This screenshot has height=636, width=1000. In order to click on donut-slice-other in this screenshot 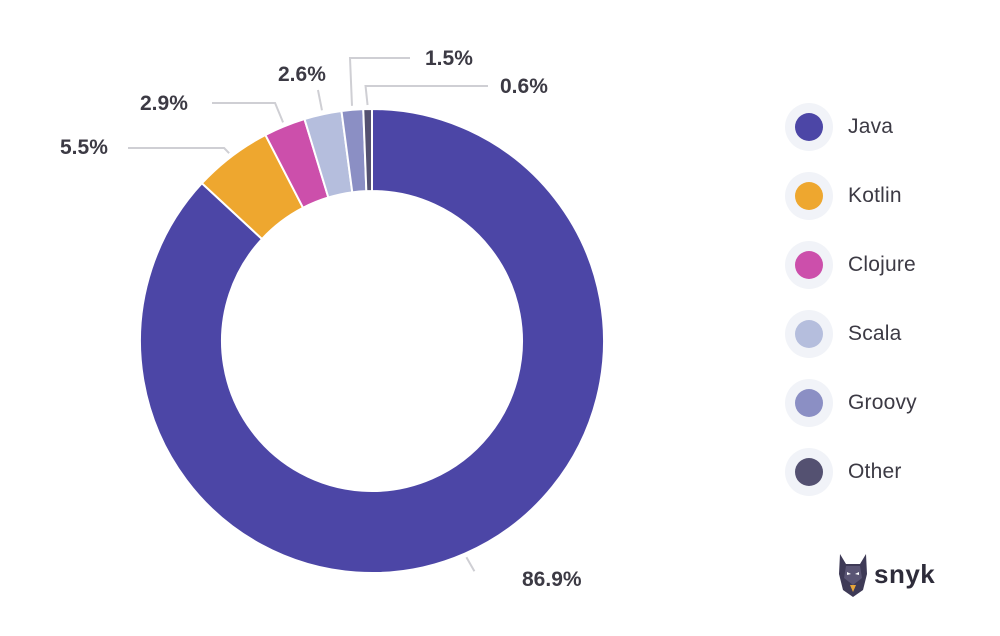, I will do `click(367, 150)`.